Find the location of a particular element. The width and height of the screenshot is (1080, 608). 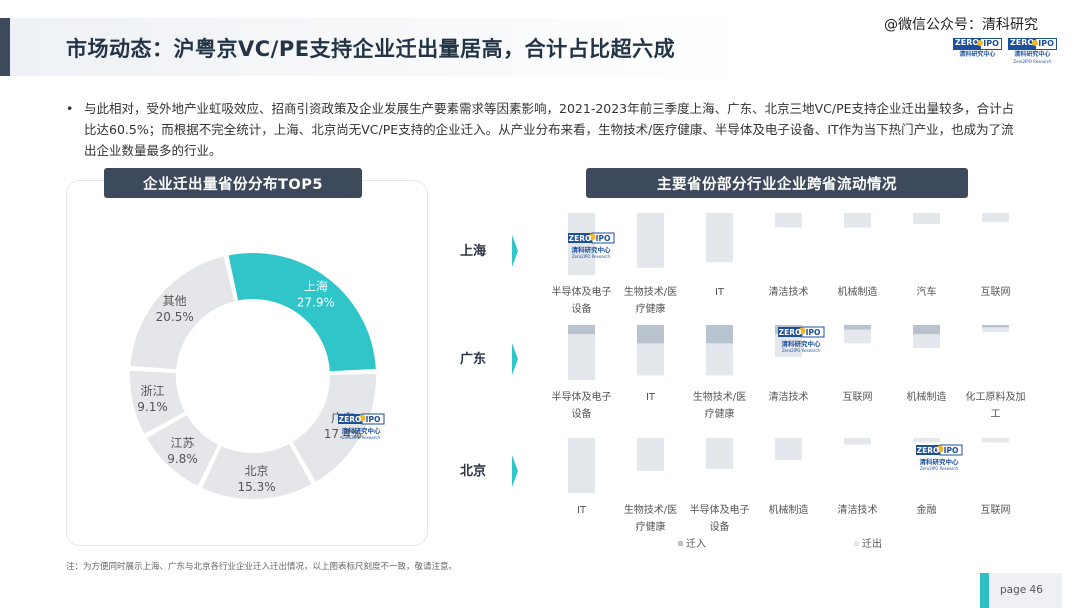

category-label-2-4: 清洁技术 is located at coordinates (858, 509).